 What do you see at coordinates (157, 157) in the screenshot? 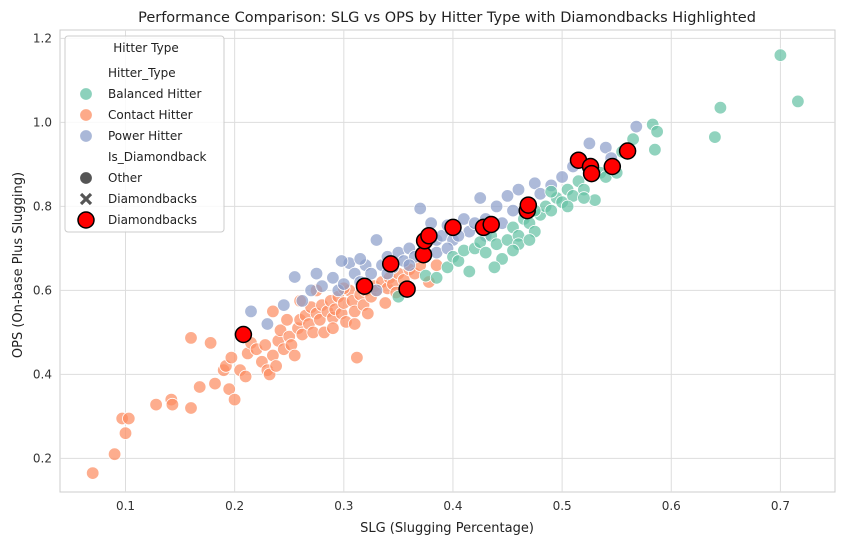
I see `legend-header-is-diamondback: Is_Diamondback` at bounding box center [157, 157].